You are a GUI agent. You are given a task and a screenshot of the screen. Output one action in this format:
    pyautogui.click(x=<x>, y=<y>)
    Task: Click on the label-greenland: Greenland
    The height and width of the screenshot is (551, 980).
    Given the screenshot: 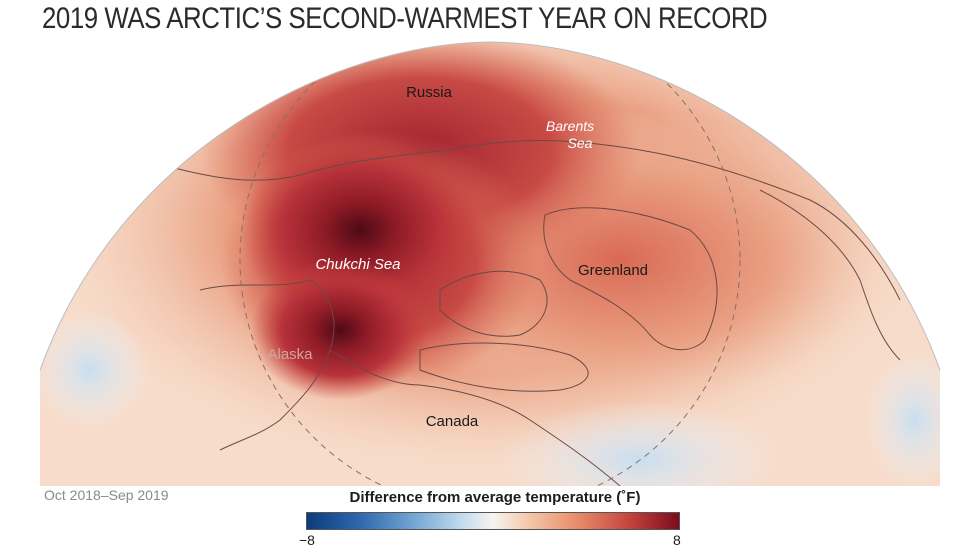 What is the action you would take?
    pyautogui.click(x=613, y=270)
    